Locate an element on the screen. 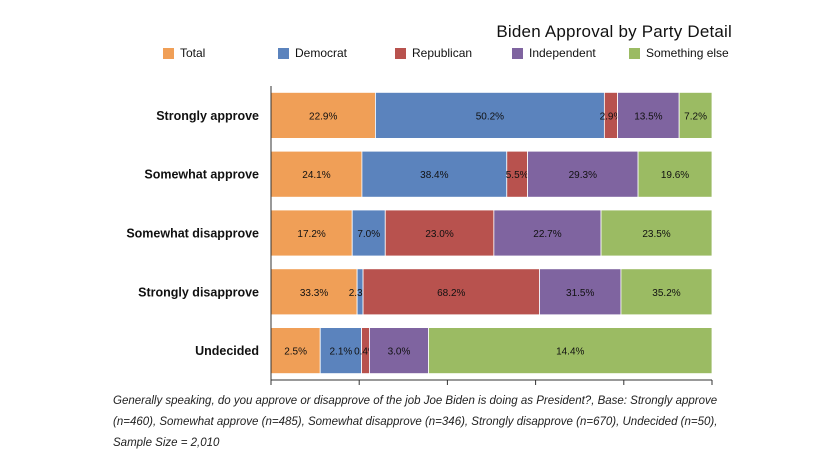 This screenshot has width=840, height=472. value-label-somewhat-disapprove-independent: 22.7% is located at coordinates (547, 234).